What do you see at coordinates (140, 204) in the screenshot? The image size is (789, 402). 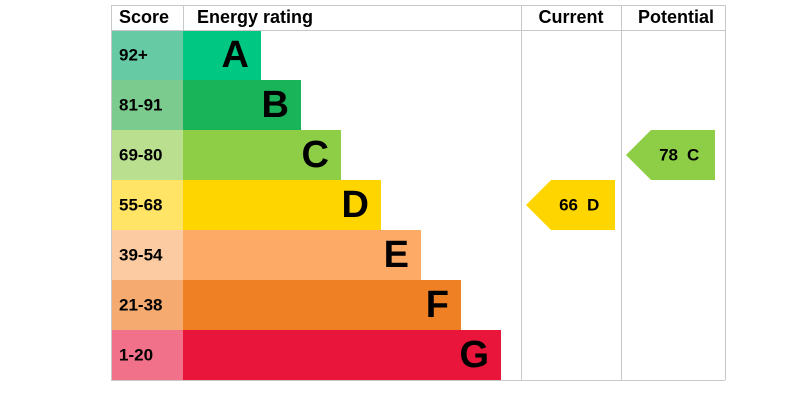 I see `score-range: 55-68` at bounding box center [140, 204].